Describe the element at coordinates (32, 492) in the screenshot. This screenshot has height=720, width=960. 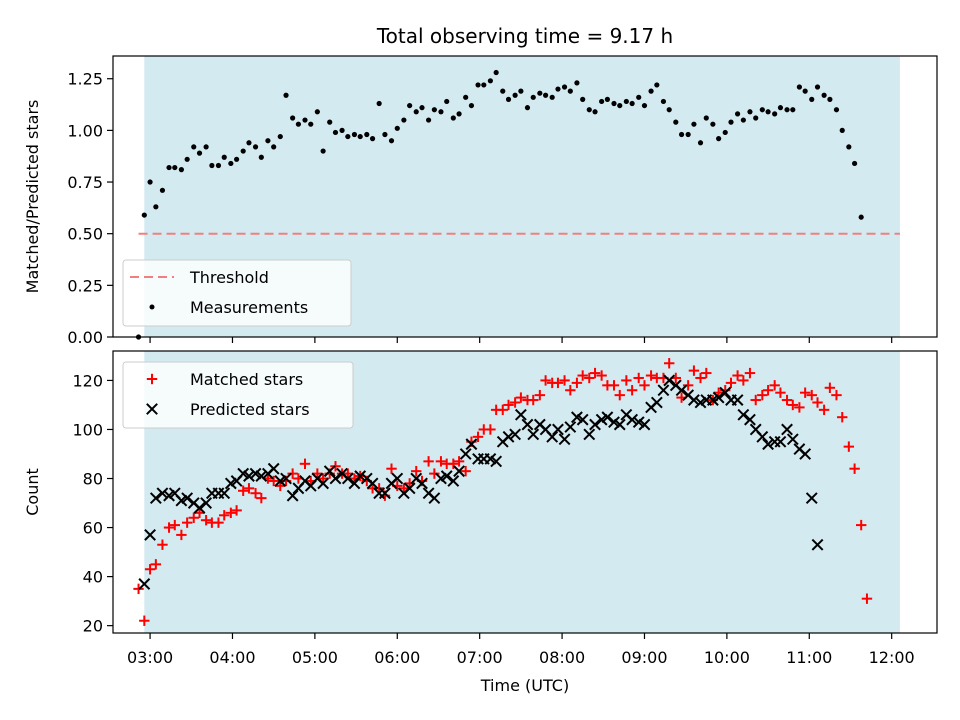
I see `bottom-y-axis-label: Count` at that location.